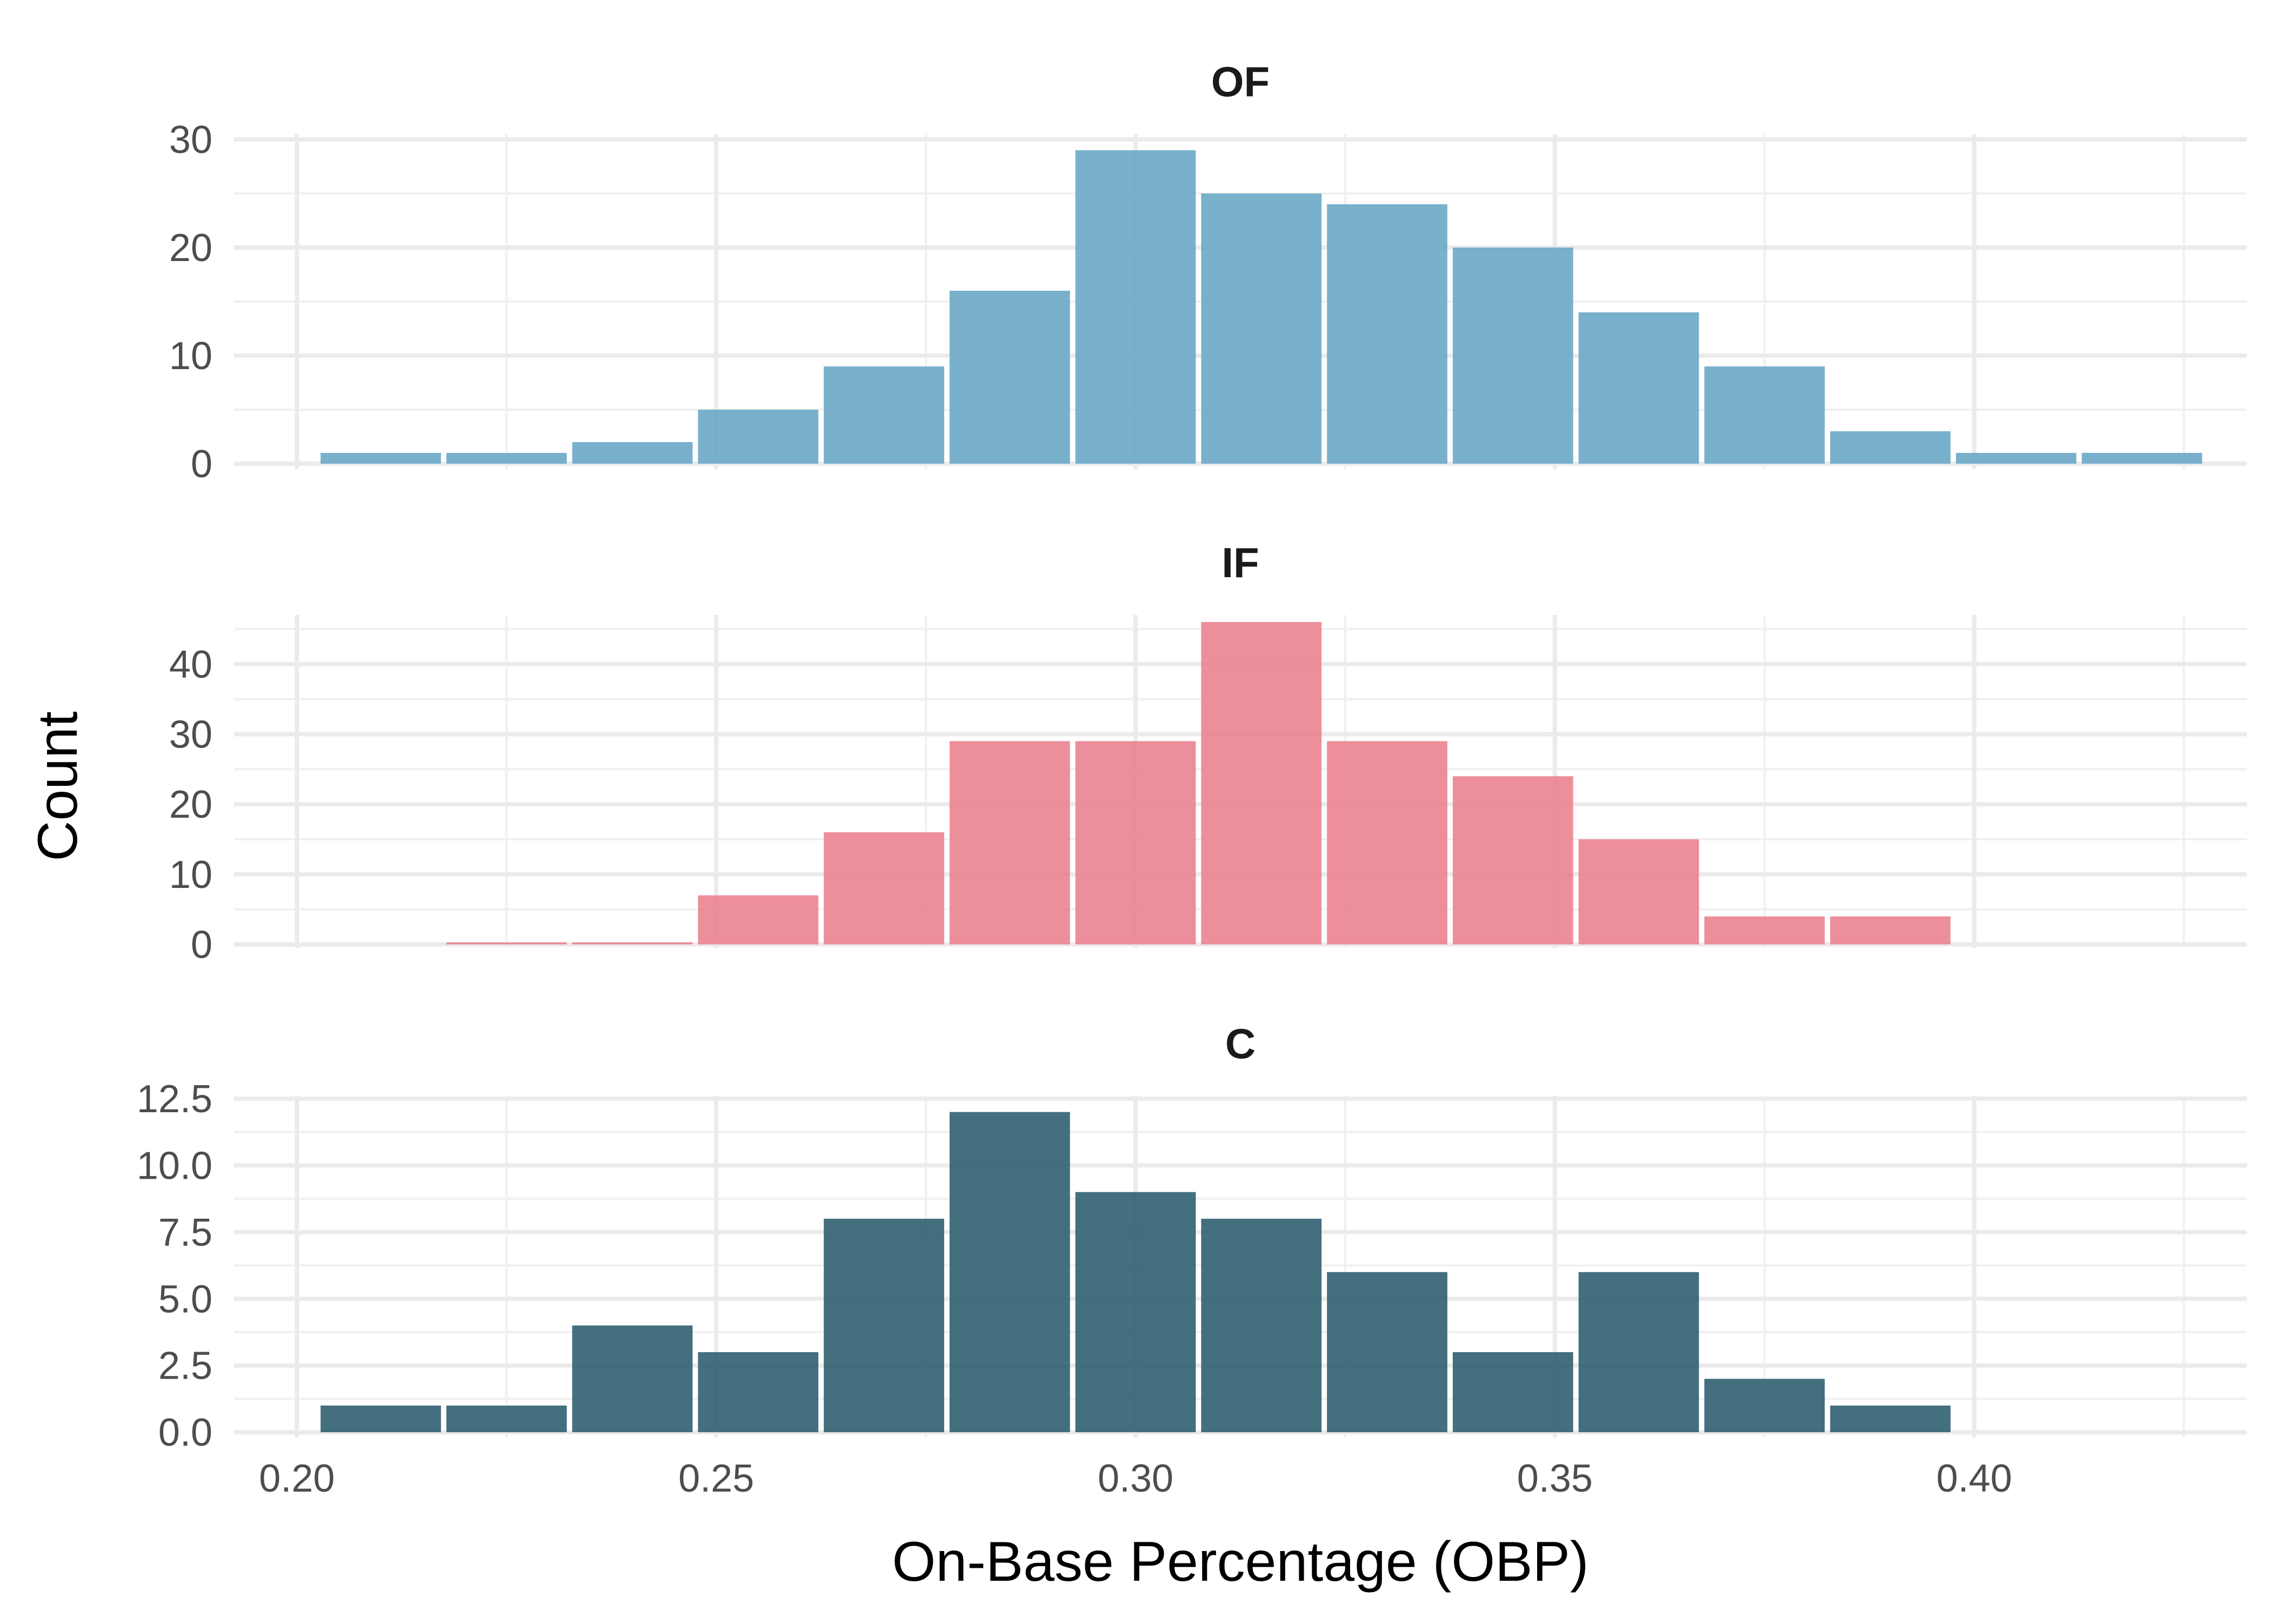 The height and width of the screenshot is (1624, 2270). I want to click on x-tick-label: 0.35, so click(1555, 1479).